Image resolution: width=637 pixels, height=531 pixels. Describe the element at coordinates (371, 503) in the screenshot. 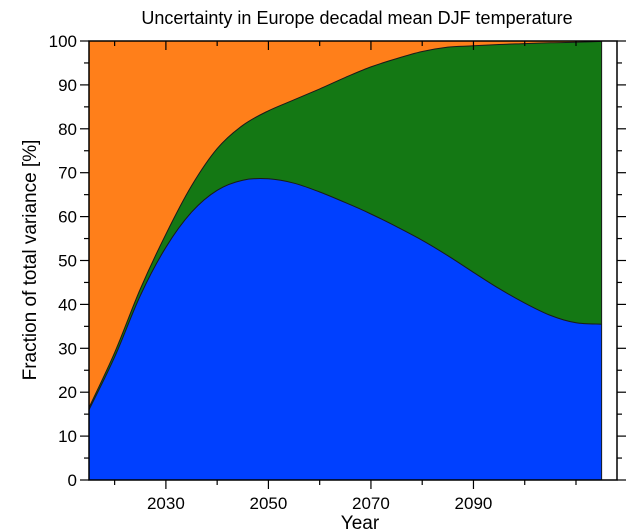

I see `x-tick-label: 2070` at that location.